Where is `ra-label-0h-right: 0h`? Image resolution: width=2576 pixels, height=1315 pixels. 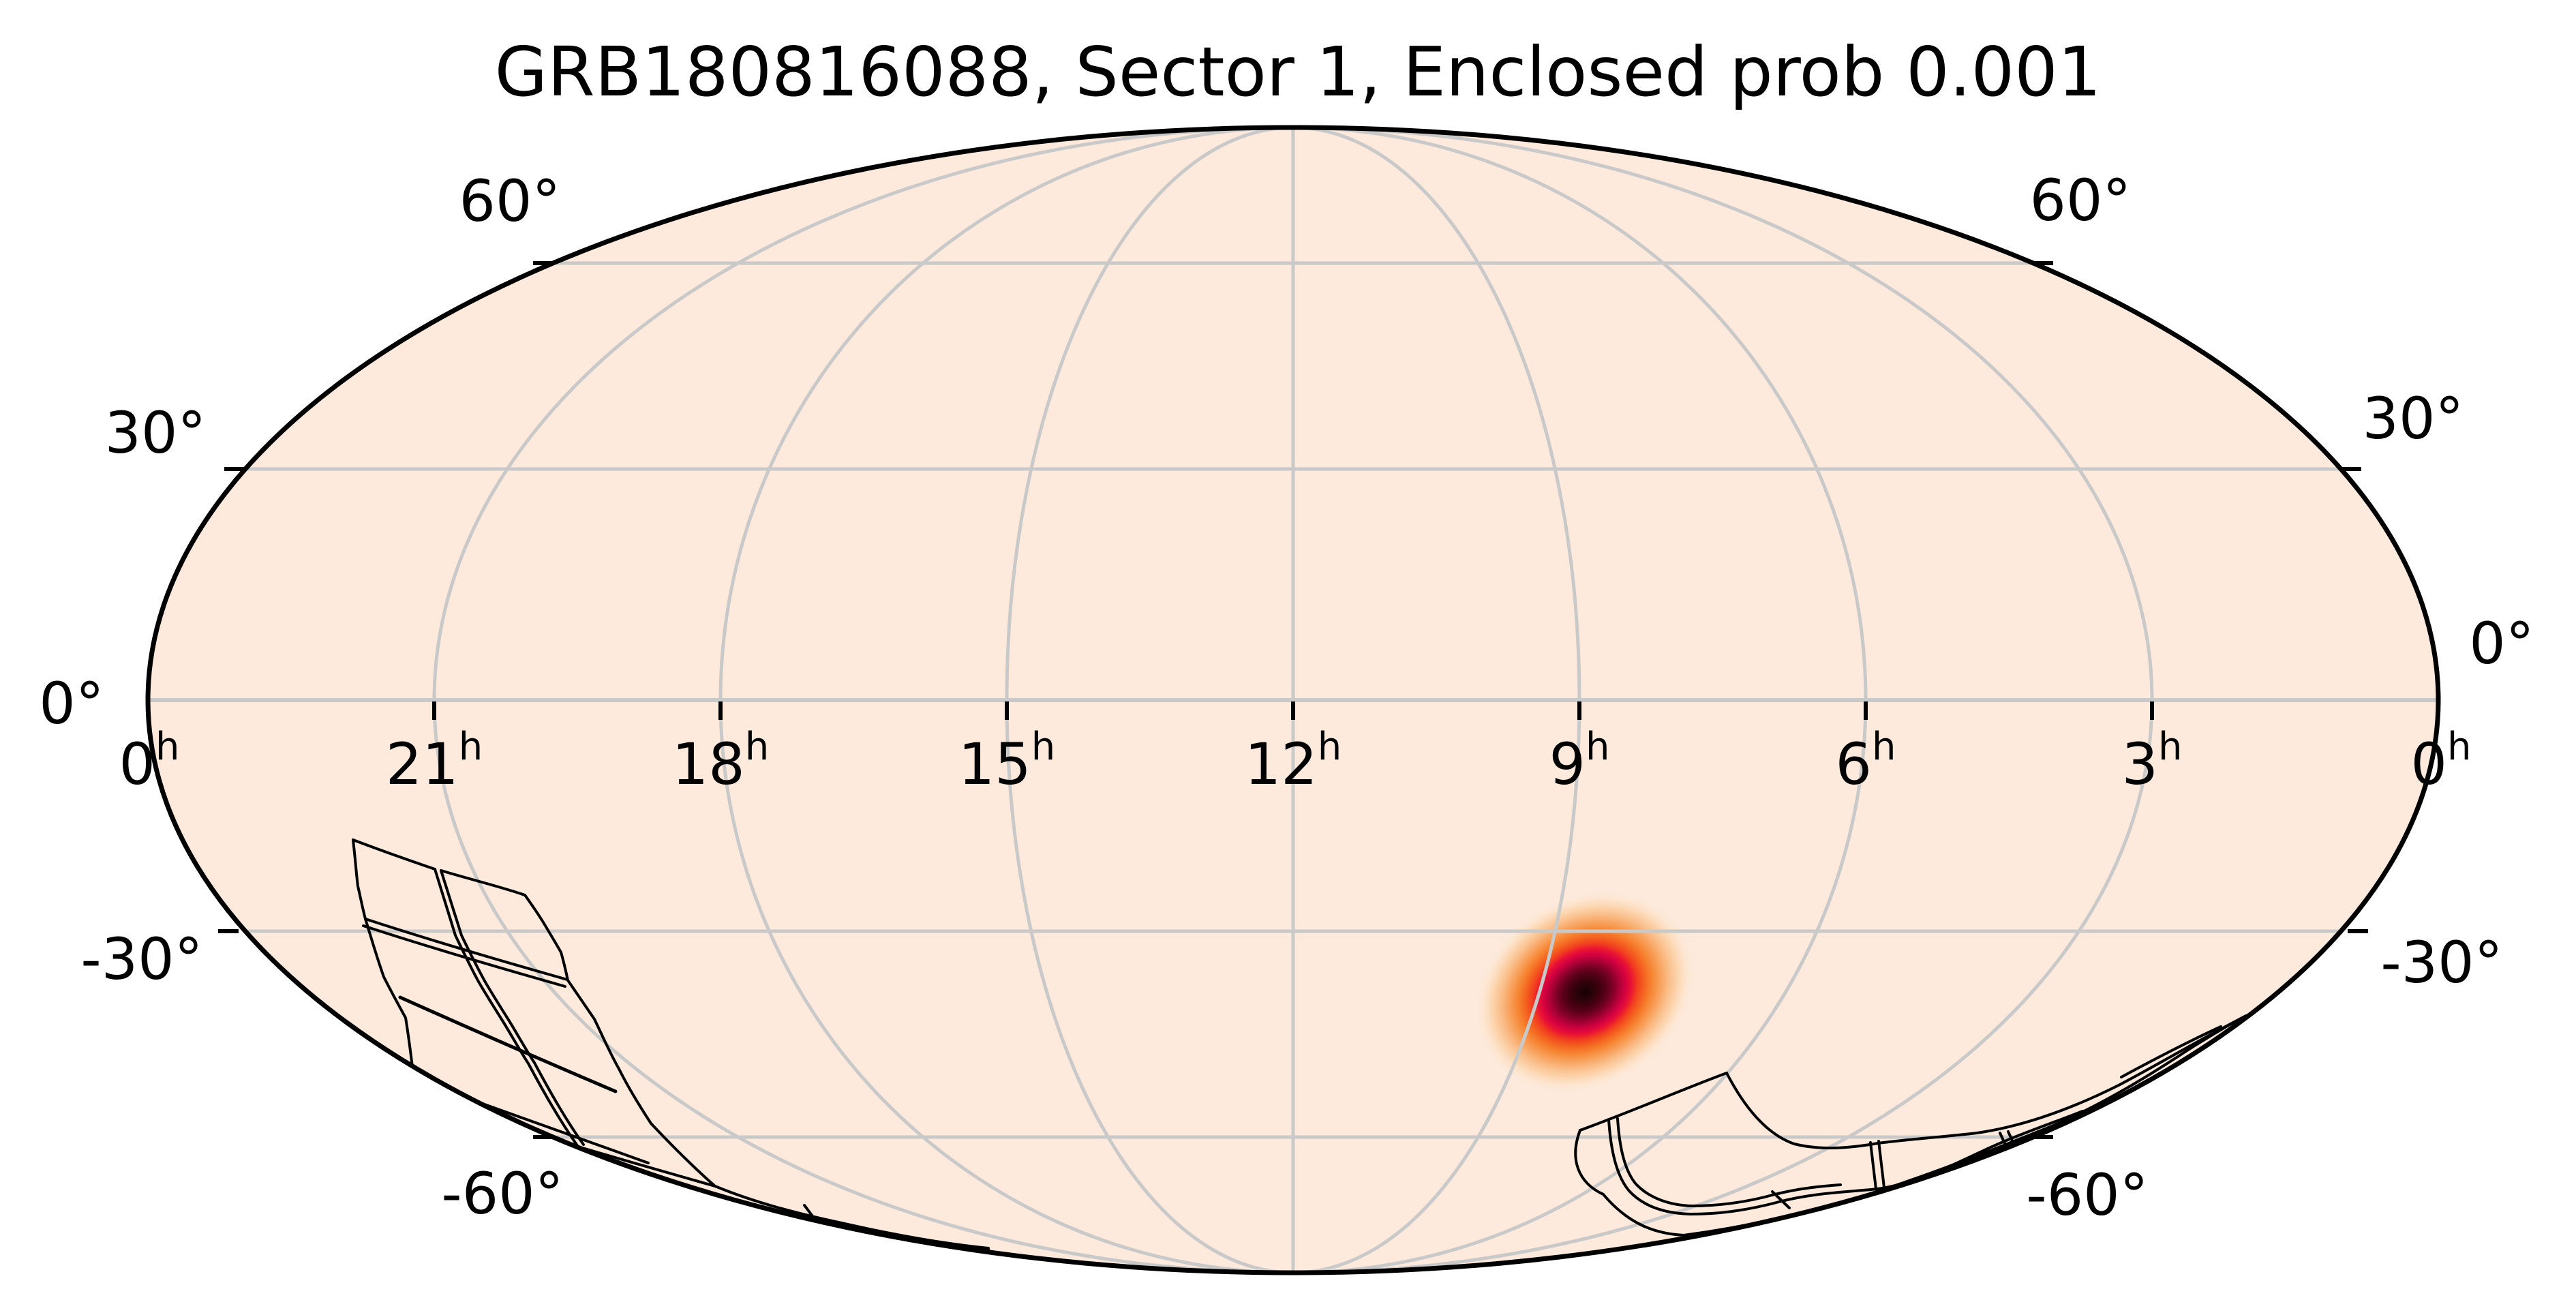 ra-label-0h-right: 0h is located at coordinates (2441, 761).